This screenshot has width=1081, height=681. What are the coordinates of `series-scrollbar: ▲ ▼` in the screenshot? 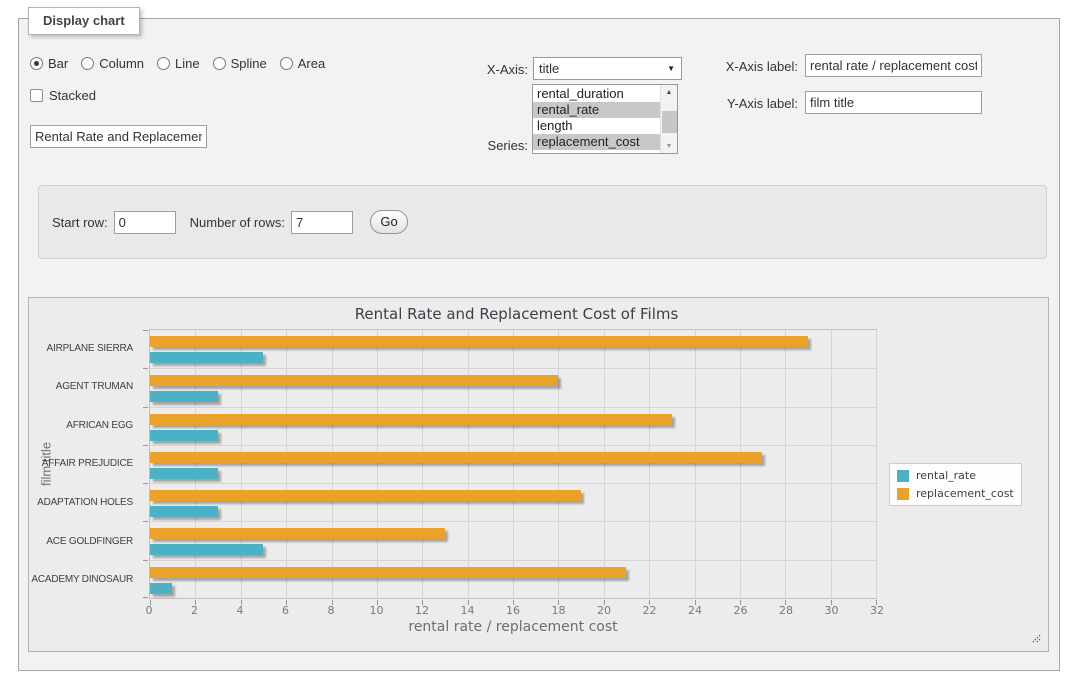 It's located at (668, 119).